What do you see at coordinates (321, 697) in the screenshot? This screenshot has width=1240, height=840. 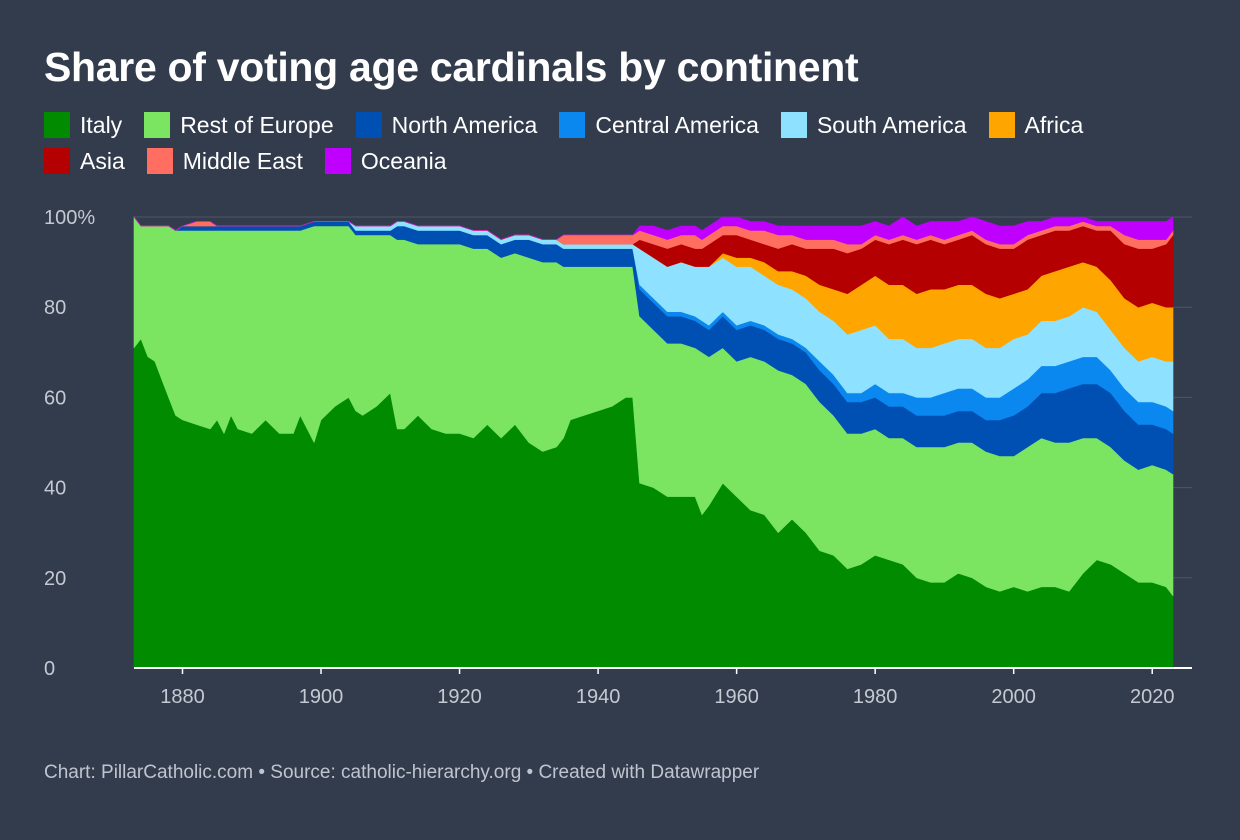 I see `x-tick-label: 1900` at bounding box center [321, 697].